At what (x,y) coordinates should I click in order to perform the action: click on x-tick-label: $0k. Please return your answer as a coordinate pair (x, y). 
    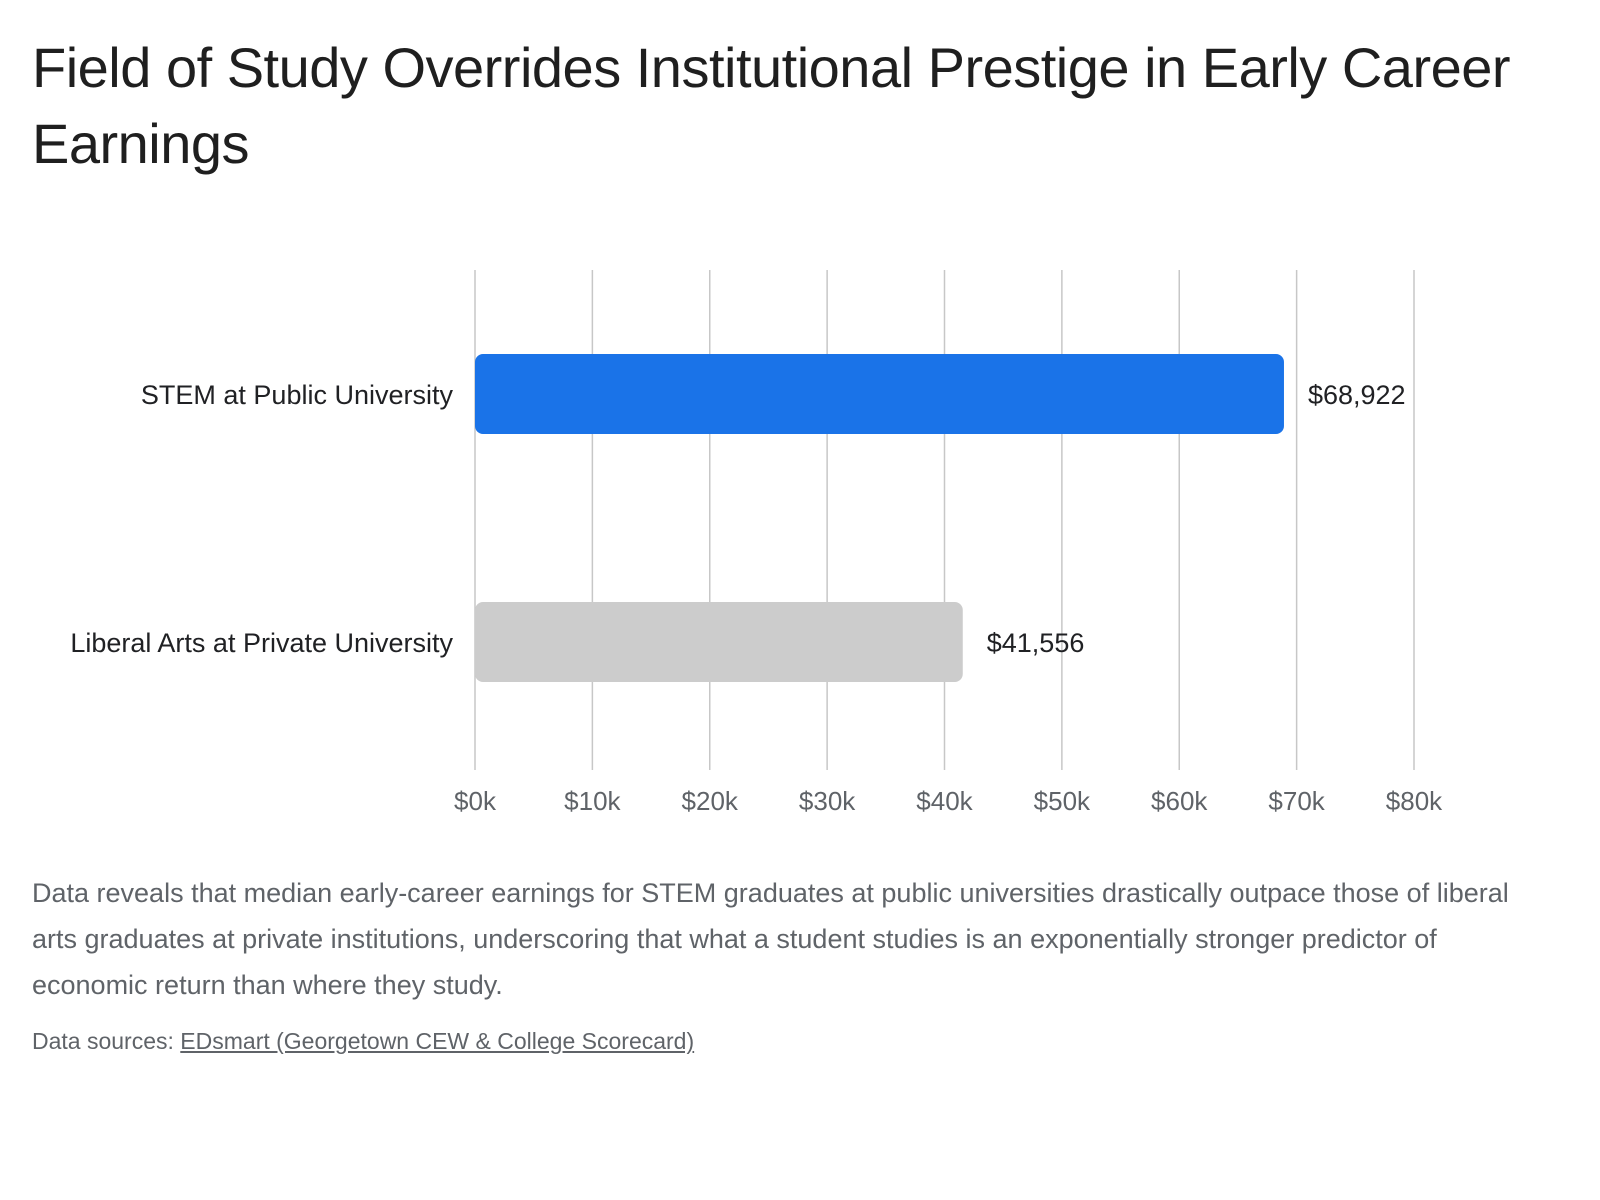
    Looking at the image, I should click on (475, 801).